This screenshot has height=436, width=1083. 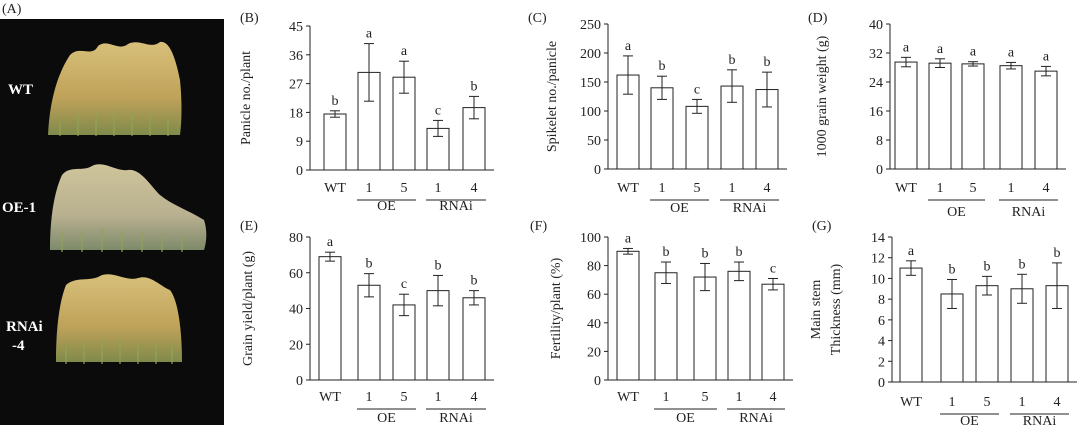 I want to click on rnai-panicles, so click(x=119, y=318).